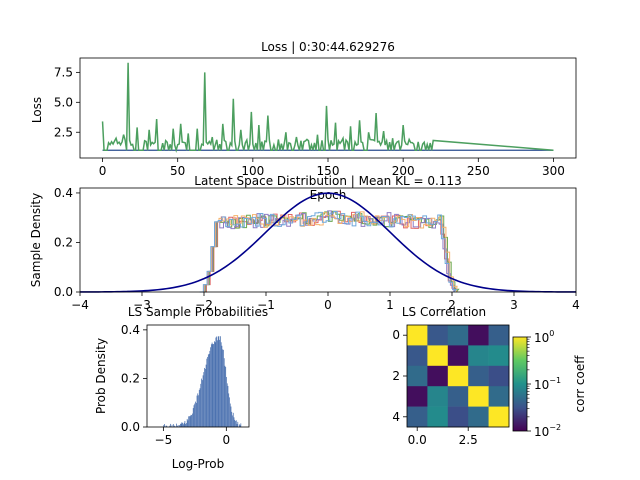 The height and width of the screenshot is (480, 640). I want to click on sample-prob-title: LS Sample Probabilities, so click(198, 312).